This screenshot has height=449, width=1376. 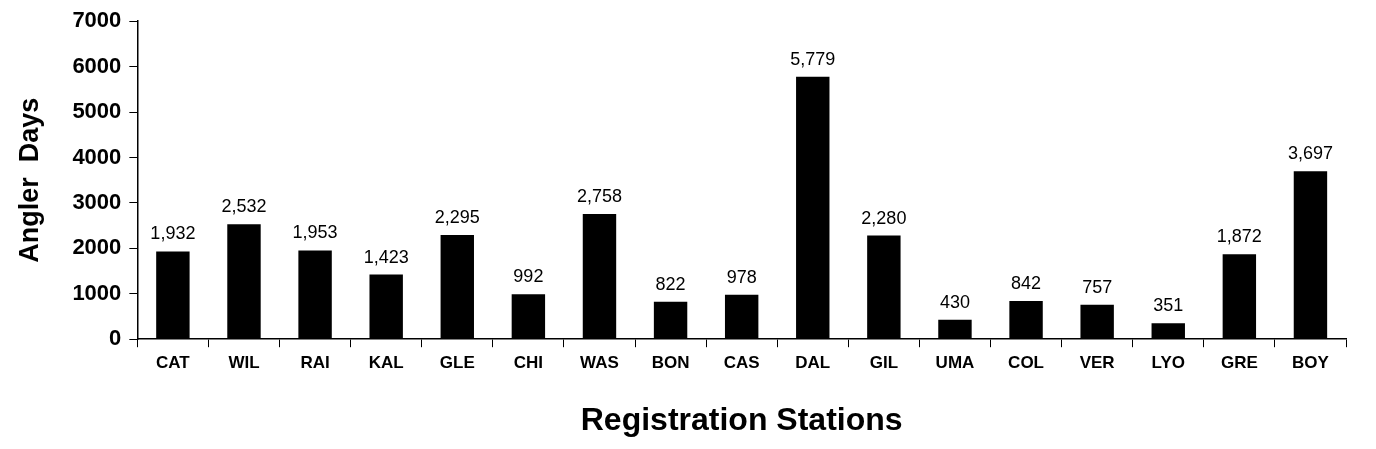 What do you see at coordinates (28, 180) in the screenshot?
I see `y-axis-title: Angler Days` at bounding box center [28, 180].